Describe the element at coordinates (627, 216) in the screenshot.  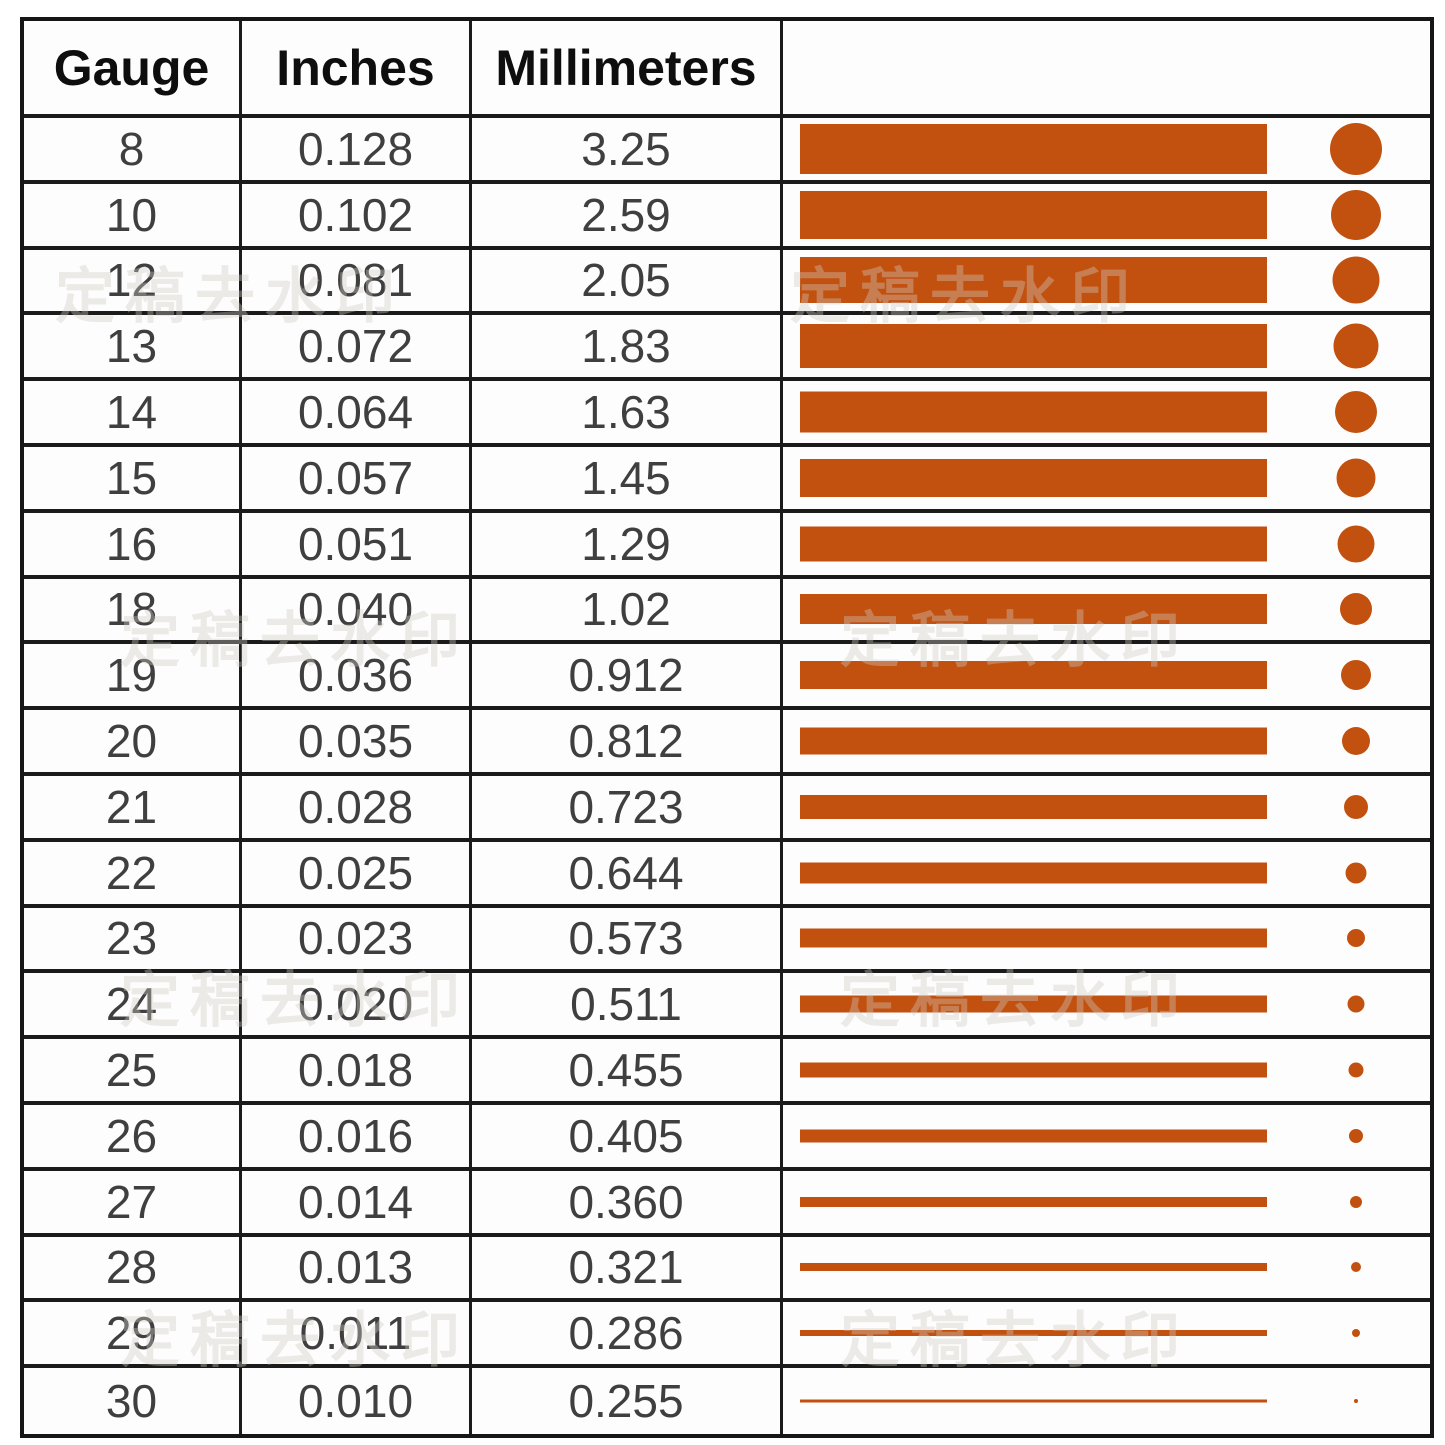
I see `mm-cell: 2.59` at that location.